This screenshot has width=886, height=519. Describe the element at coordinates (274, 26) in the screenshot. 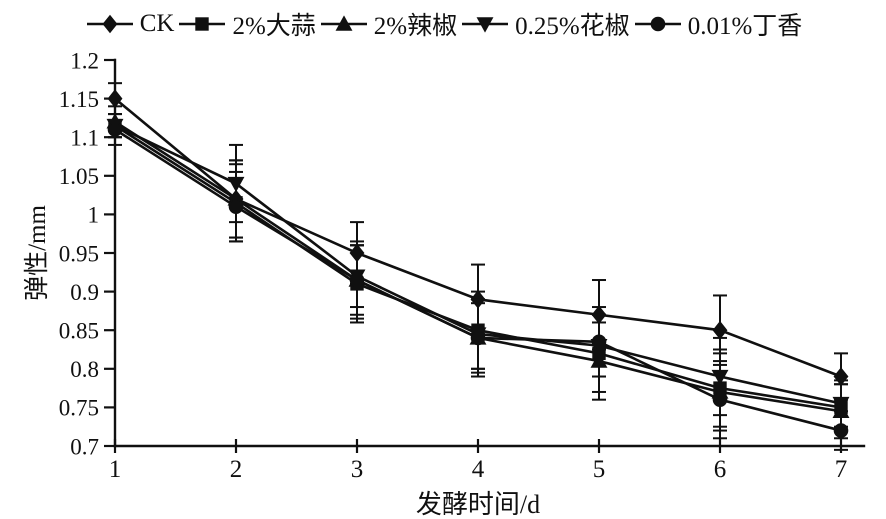

I see `legend-label: 2%大蒜` at that location.